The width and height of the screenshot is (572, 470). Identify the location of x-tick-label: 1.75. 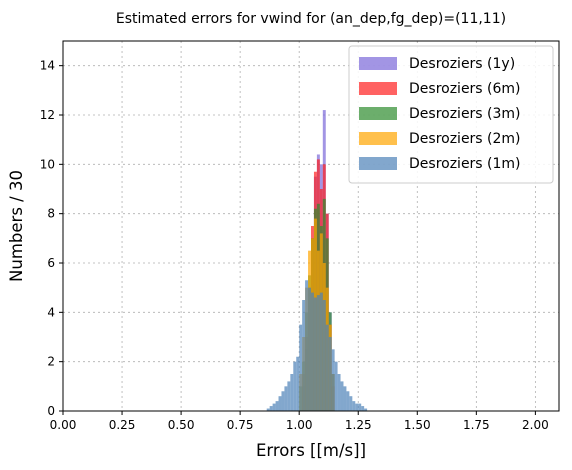
(476, 425).